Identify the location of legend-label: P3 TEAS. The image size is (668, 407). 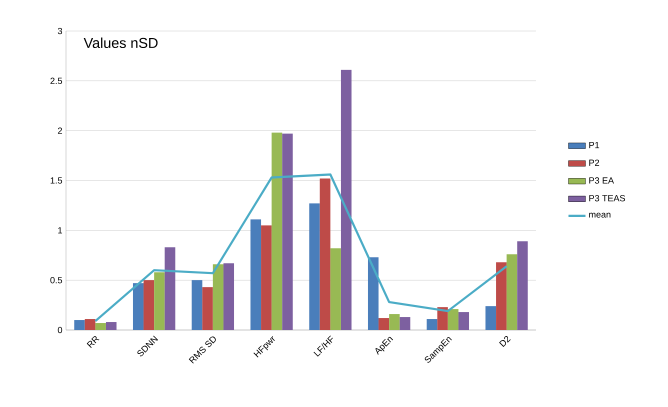
(607, 198).